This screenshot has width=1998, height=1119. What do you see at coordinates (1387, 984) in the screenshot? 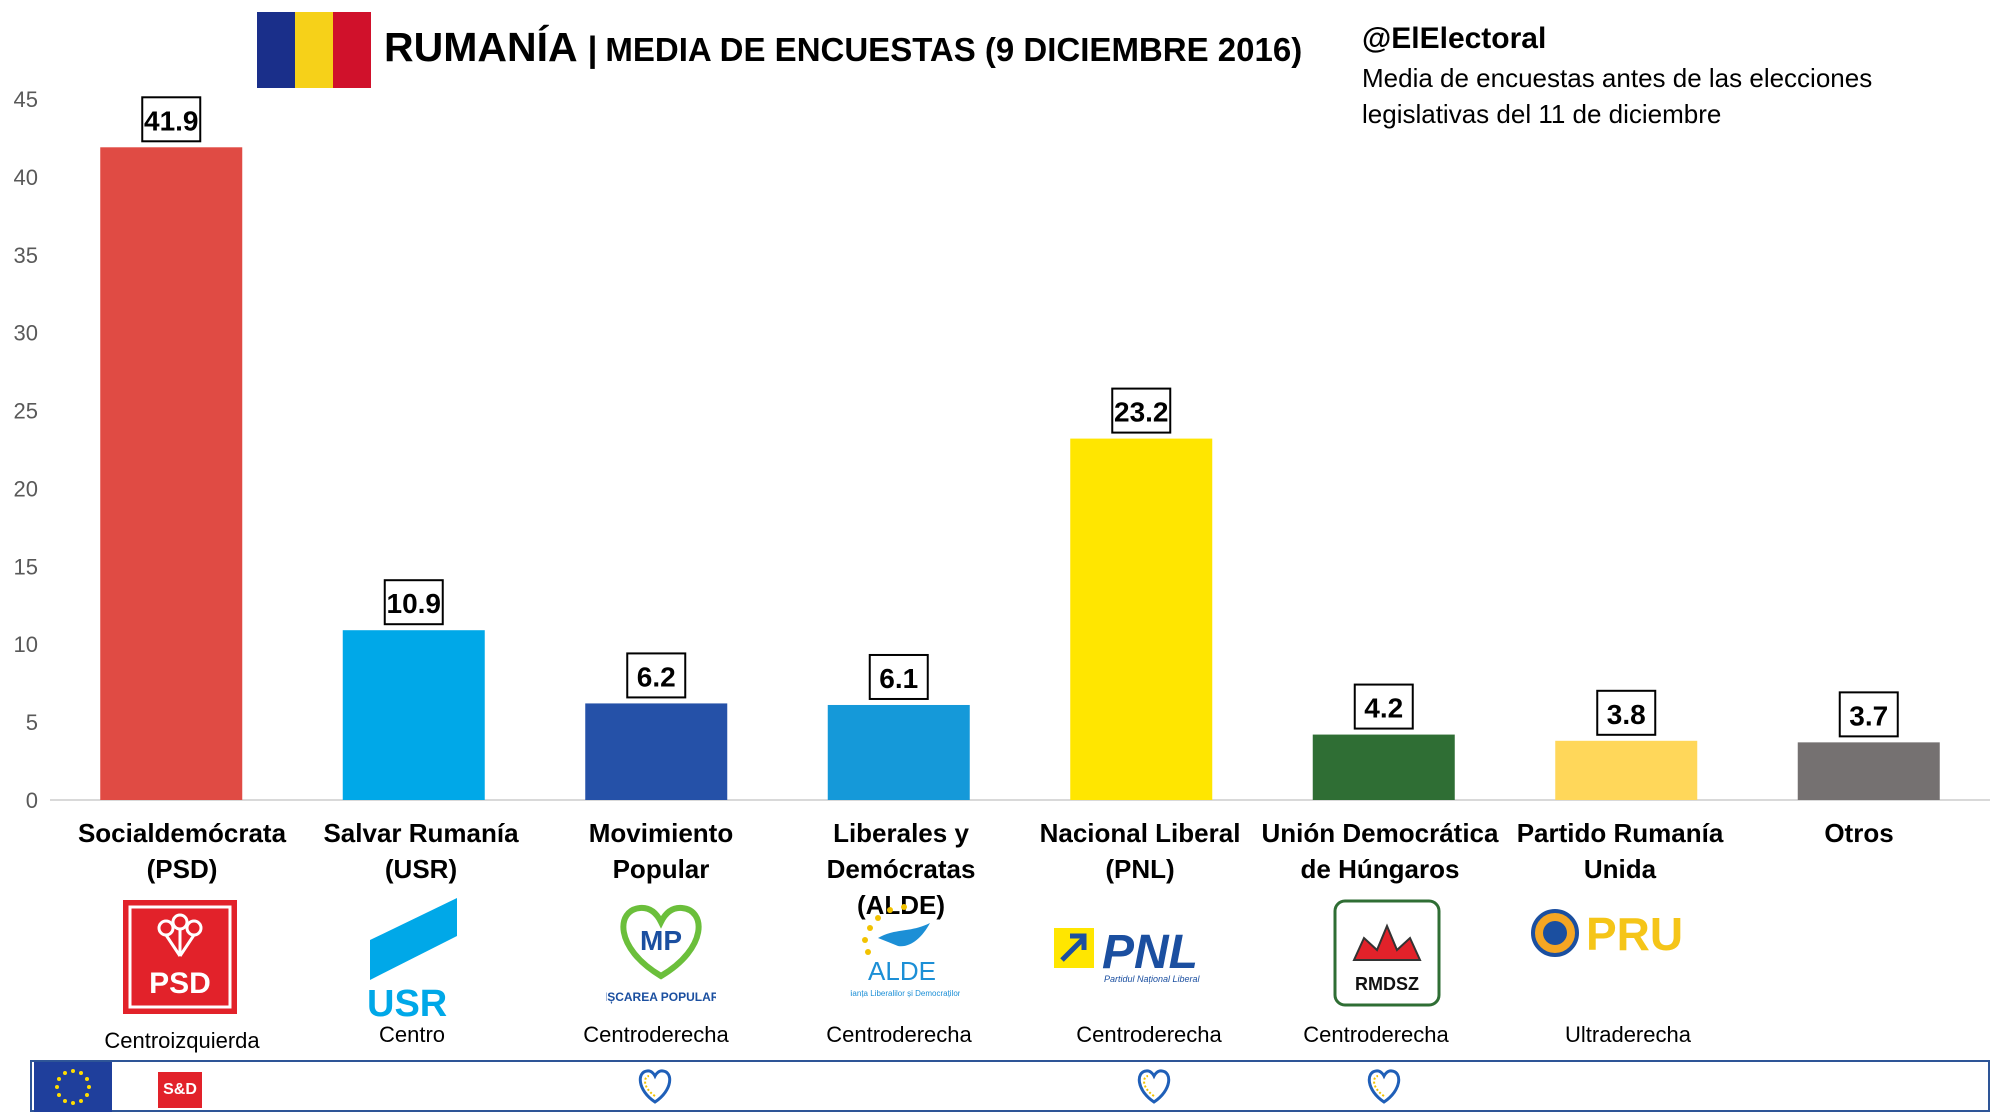
I see `rmdsz-logo-text: RMDSZ` at bounding box center [1387, 984].